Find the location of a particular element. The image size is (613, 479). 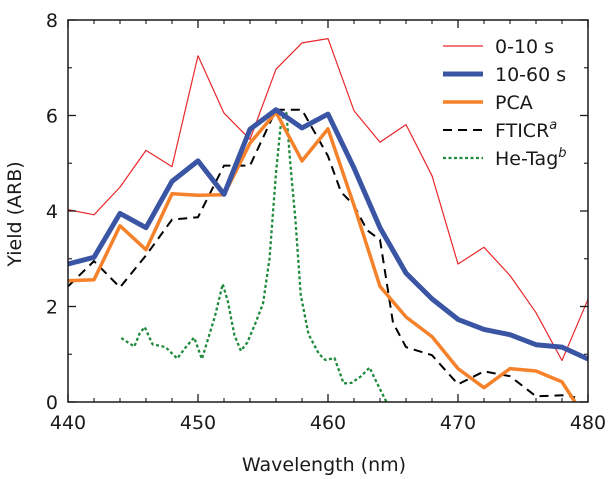

legend: 0-10 s 10-60 s PCA FTICRa He-Tagb is located at coordinates (505, 103).